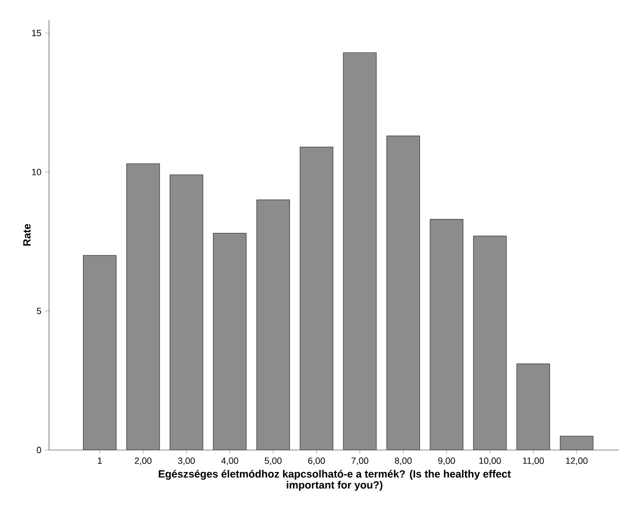  What do you see at coordinates (37, 172) in the screenshot?
I see `y-tick-label: 10` at bounding box center [37, 172].